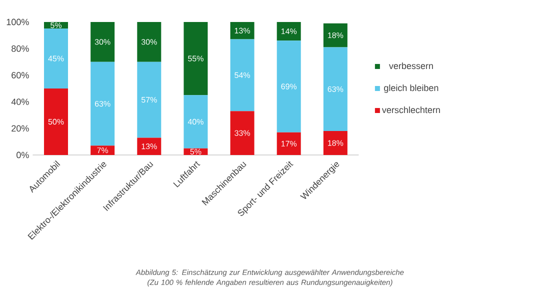  I want to click on data-label: 45%, so click(56, 59).